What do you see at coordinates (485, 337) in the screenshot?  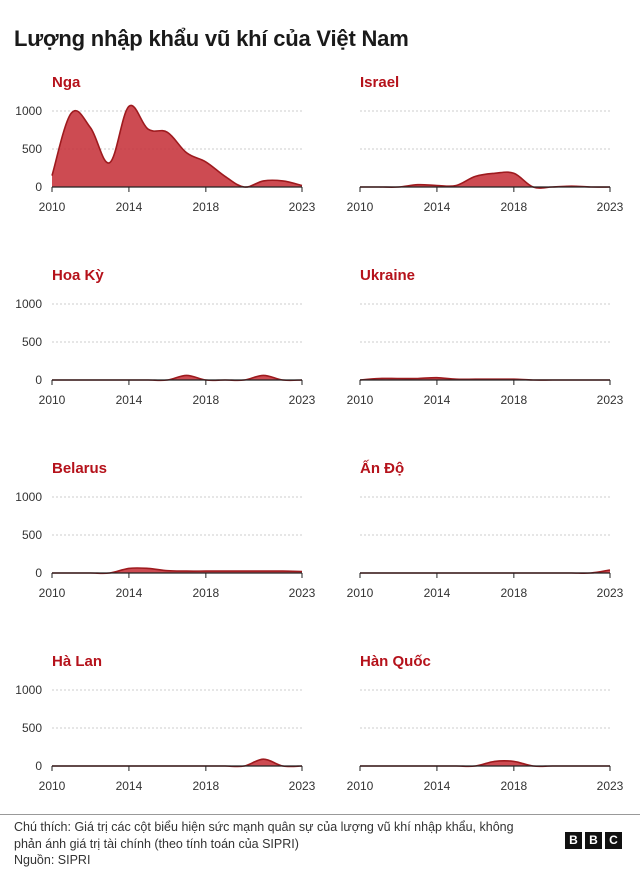 I see `chart-panel: Ukraine 2010 2014 2018 2023` at bounding box center [485, 337].